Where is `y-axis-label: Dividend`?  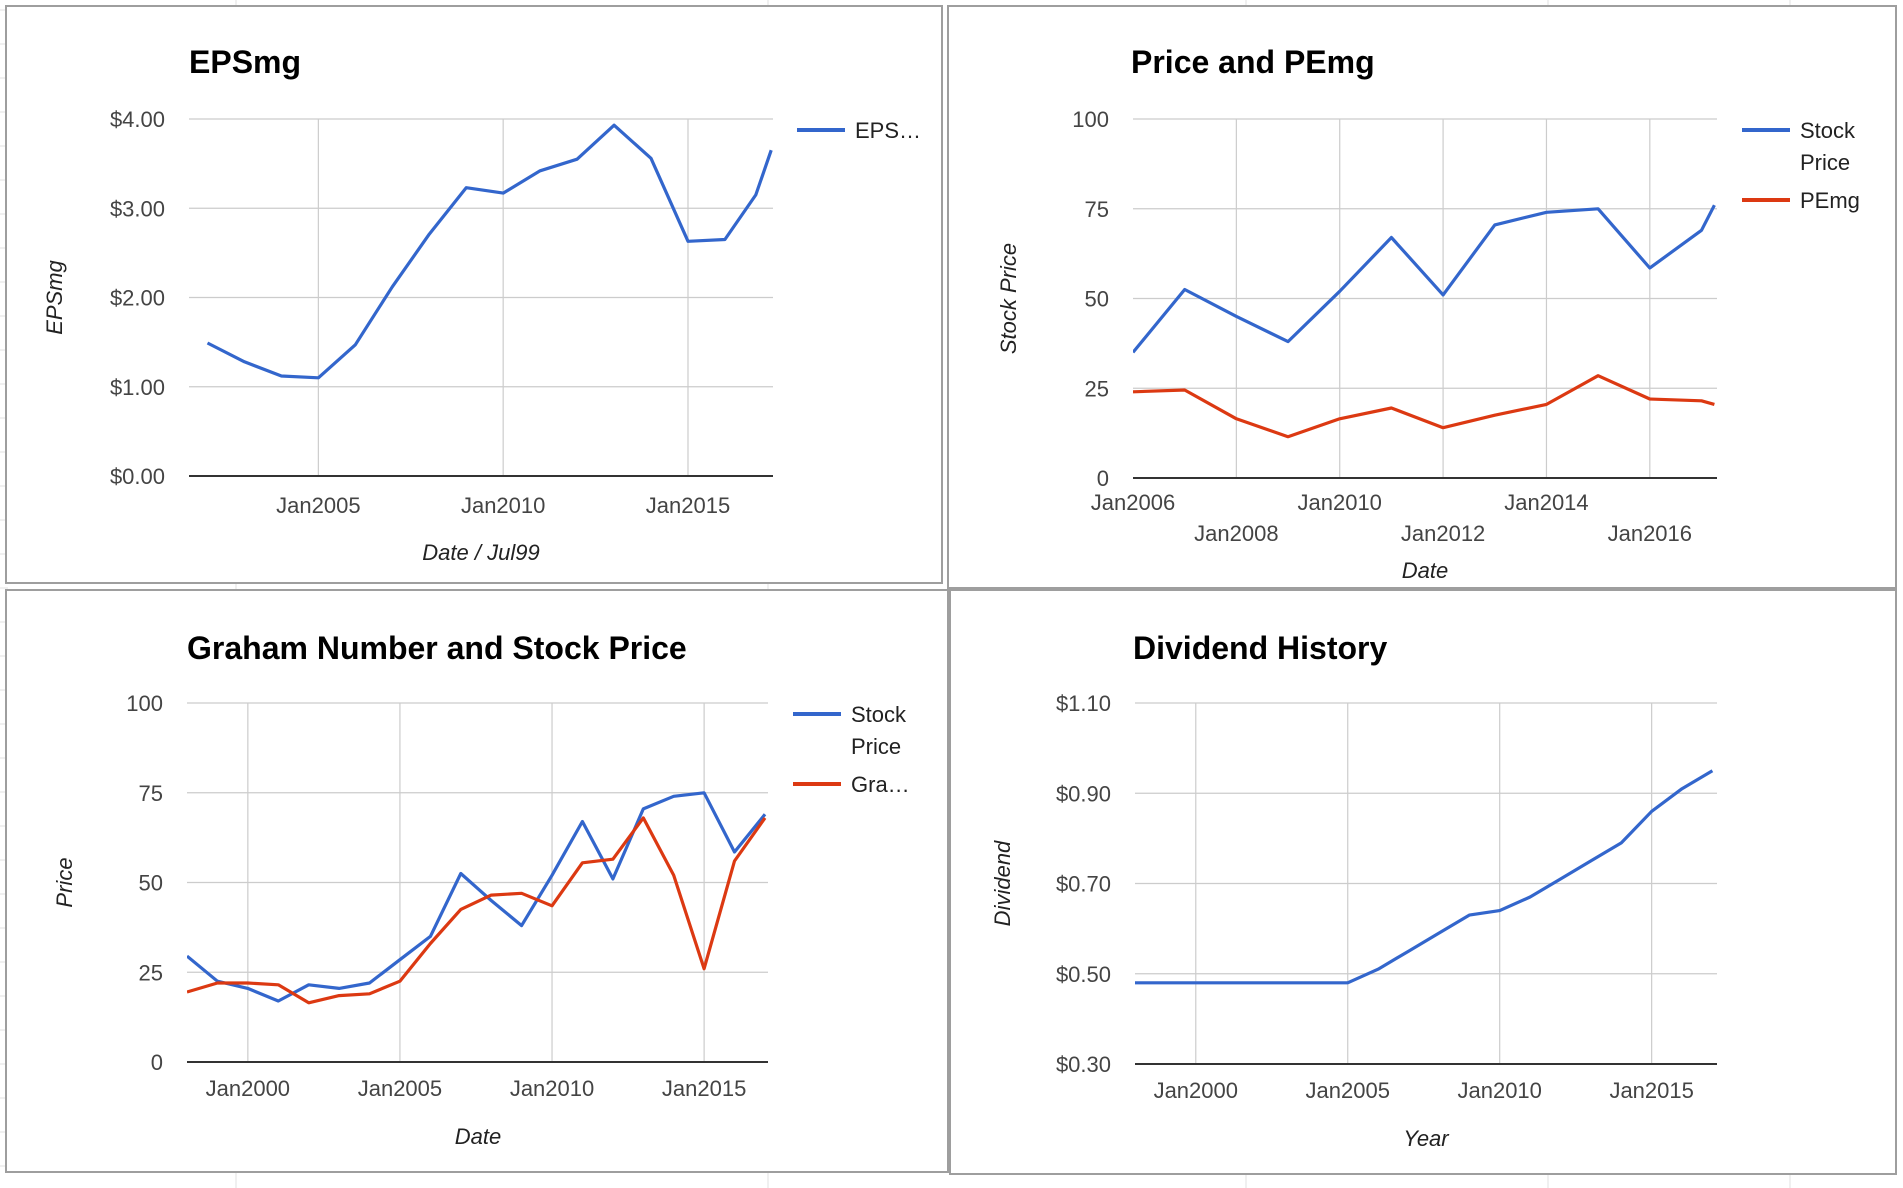 y-axis-label: Dividend is located at coordinates (1002, 883).